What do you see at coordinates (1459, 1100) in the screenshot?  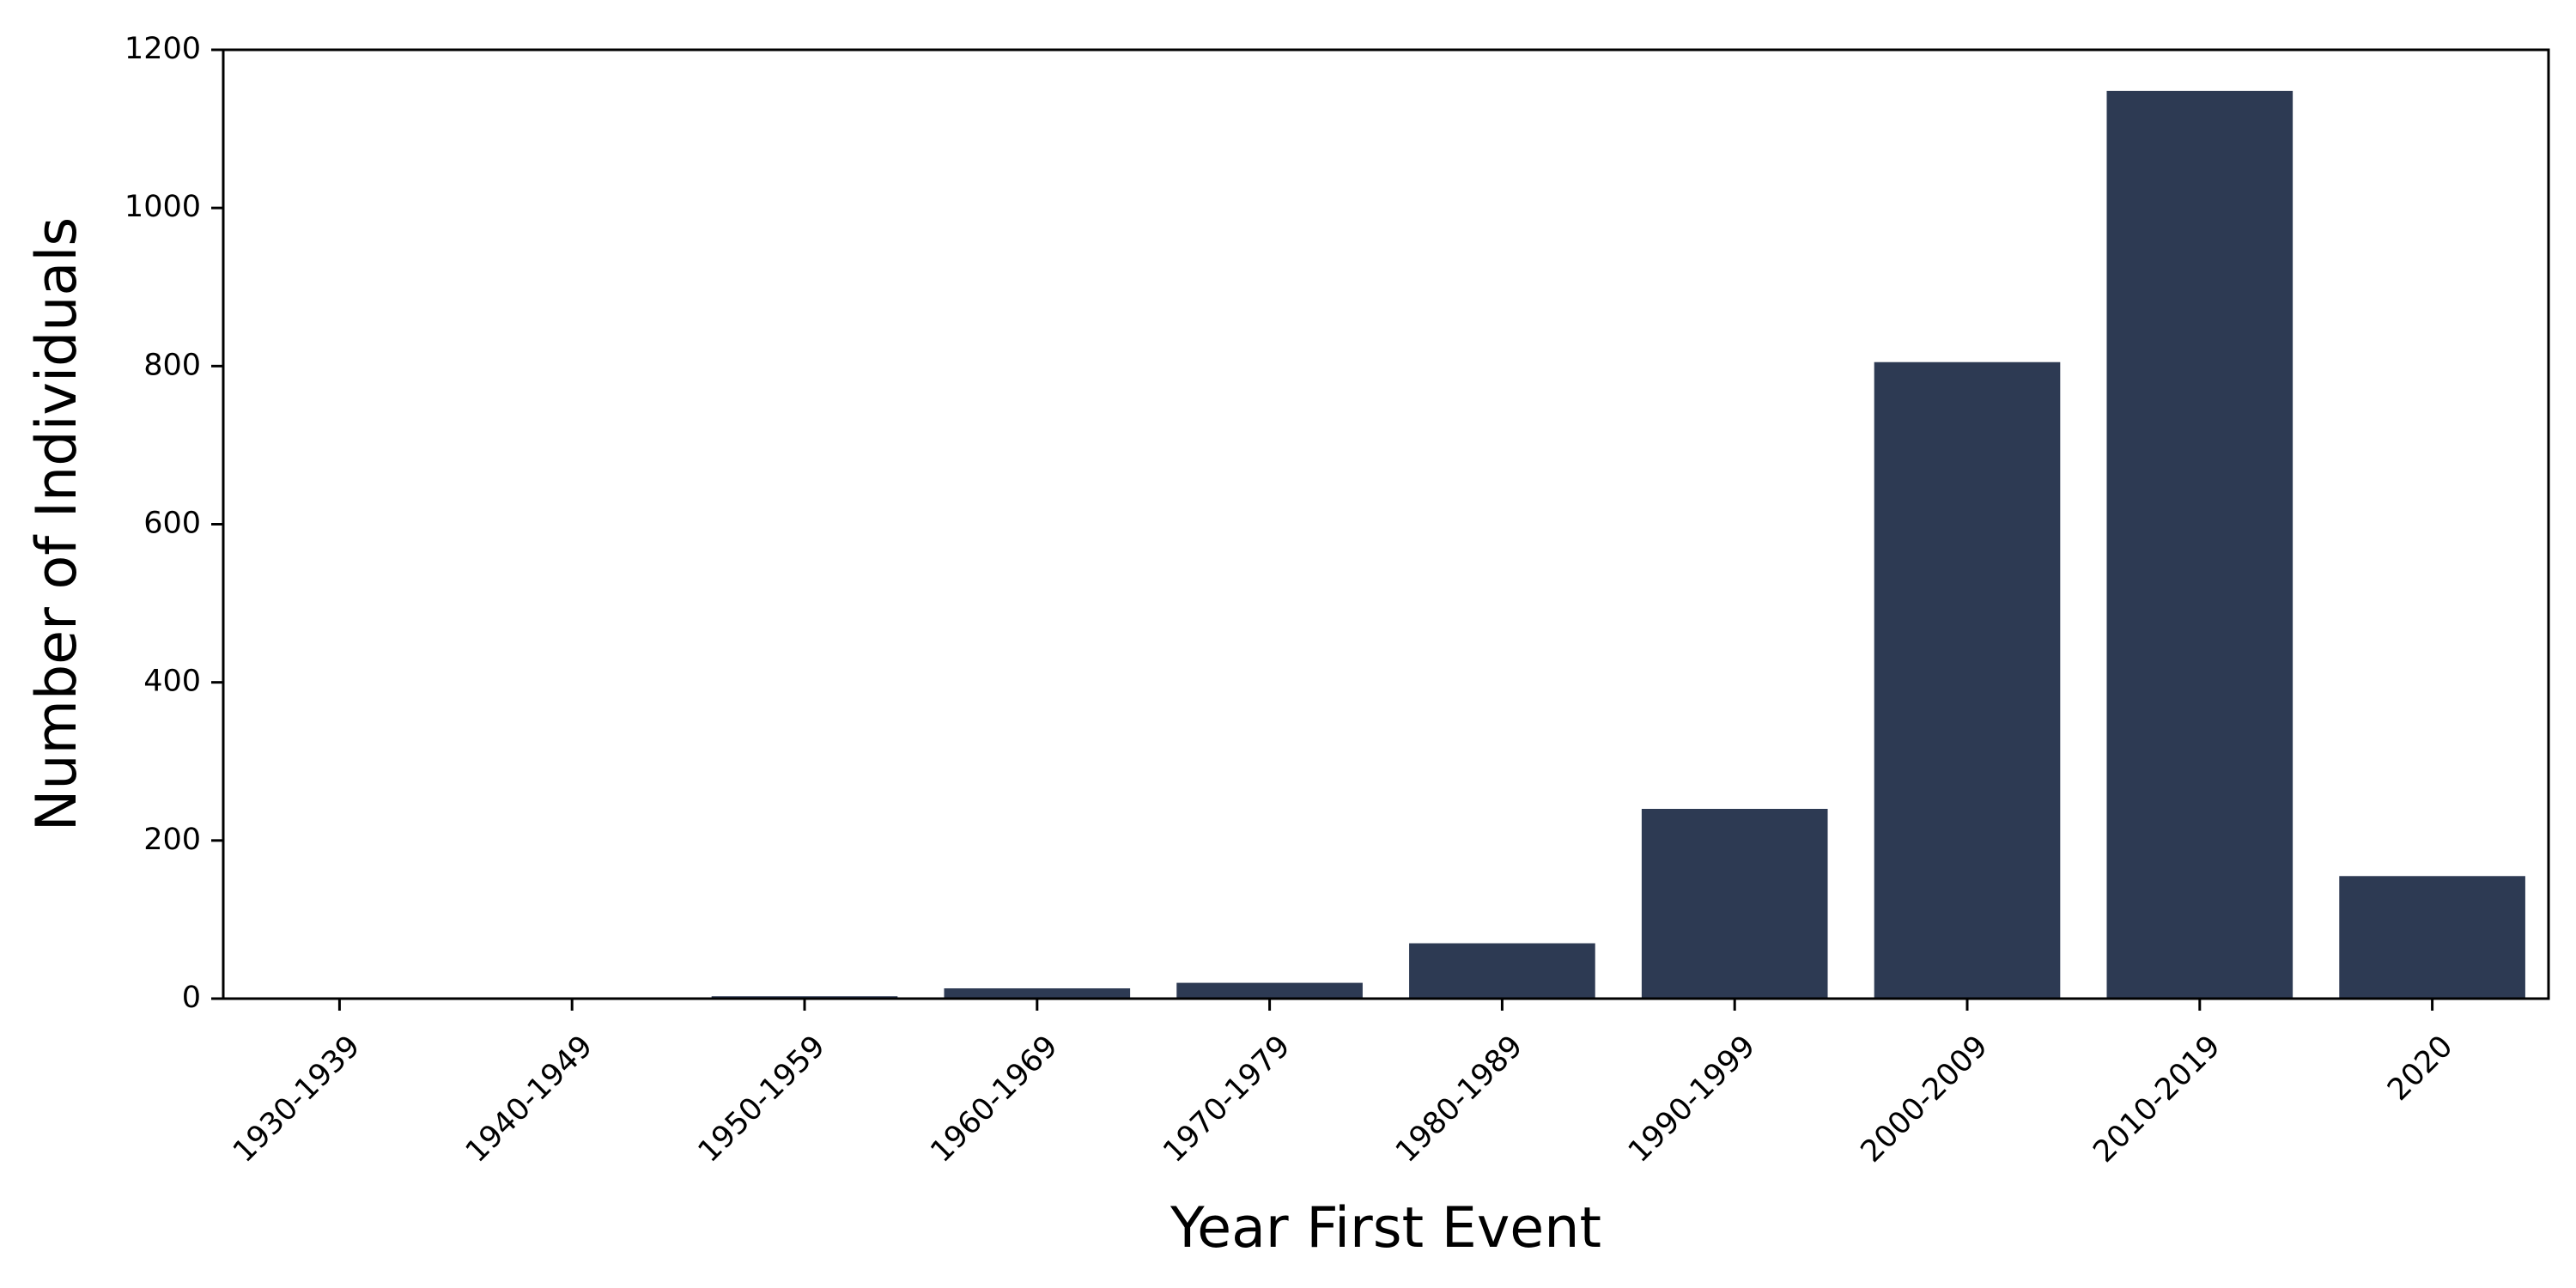 I see `x-tick-label: 1980-1989` at bounding box center [1459, 1100].